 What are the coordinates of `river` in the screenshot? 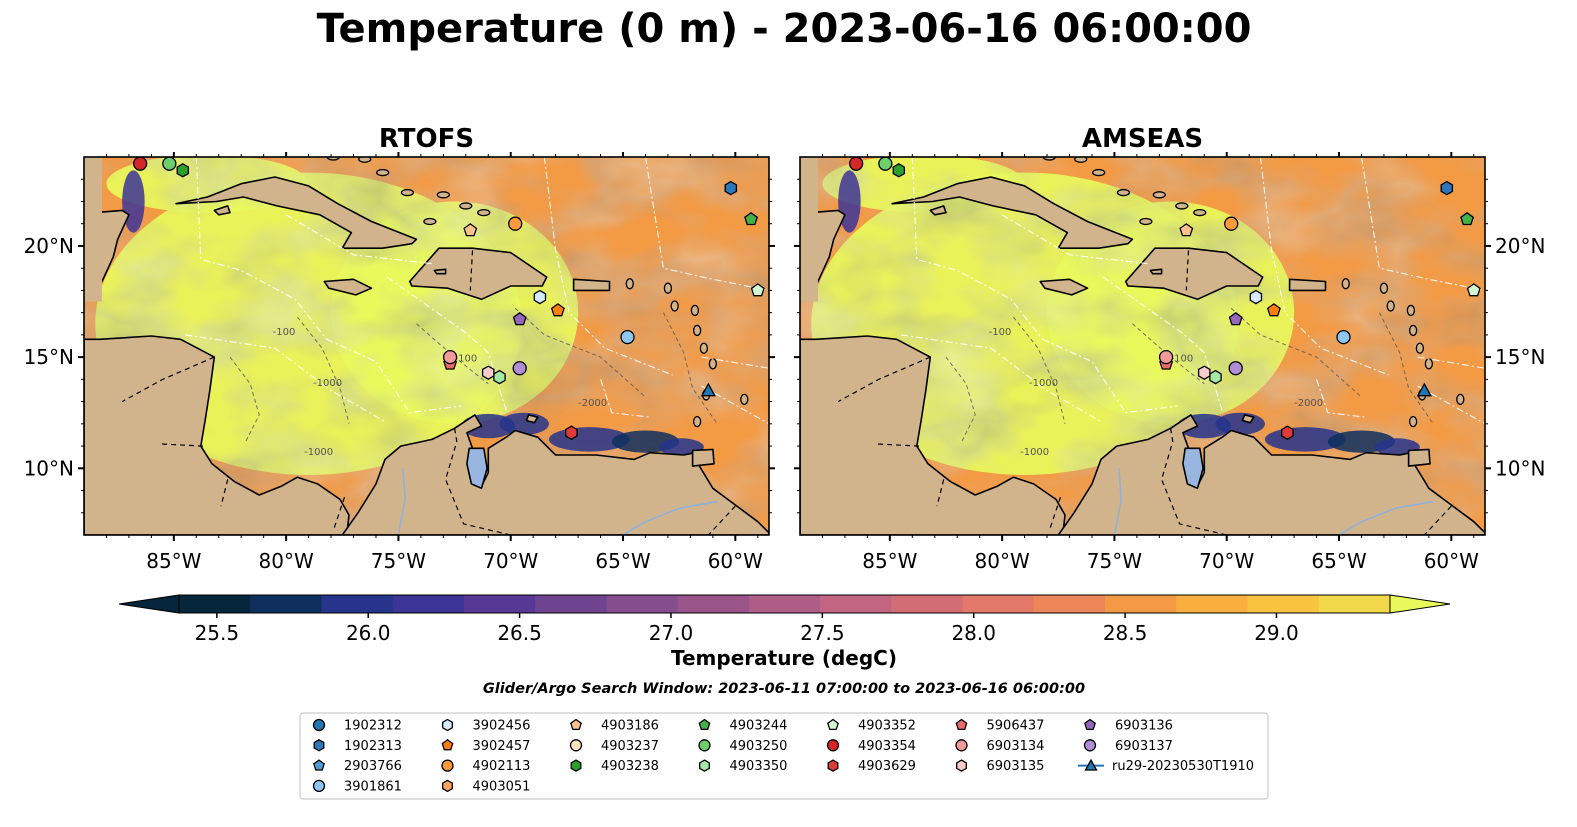 It's located at (1386, 517).